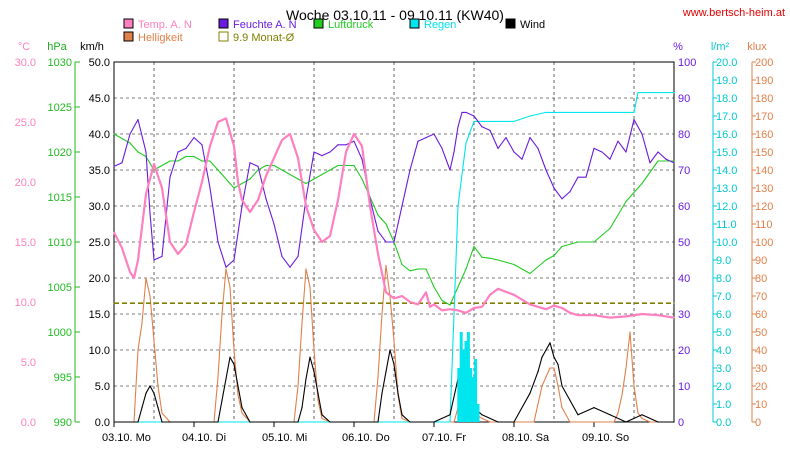  I want to click on klux-axis-tick: 70, so click(761, 297).